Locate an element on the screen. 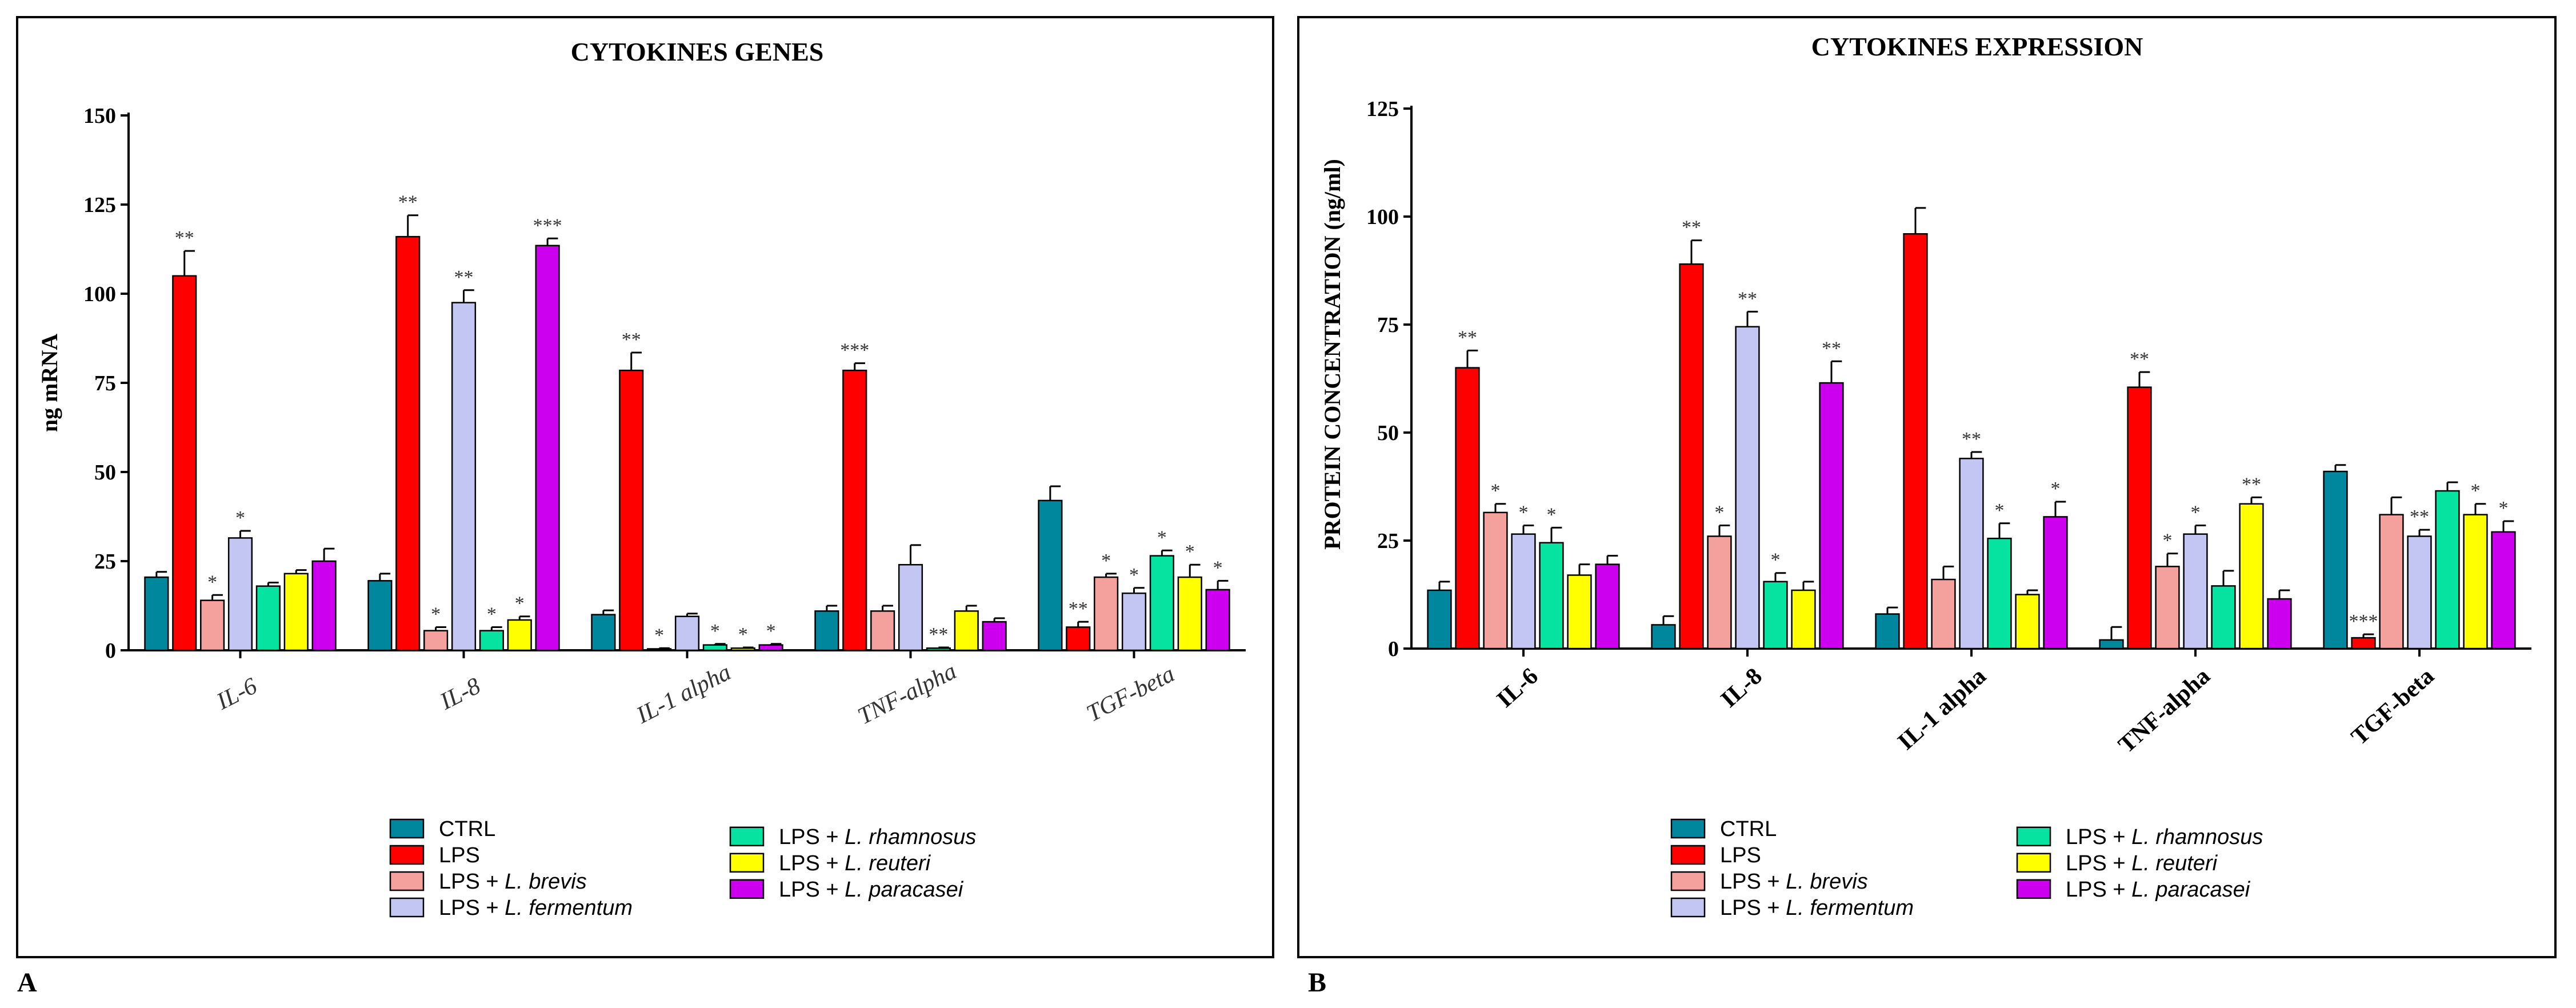 This screenshot has width=2576, height=1008. x-tick-label: IL-8 is located at coordinates (1741, 688).